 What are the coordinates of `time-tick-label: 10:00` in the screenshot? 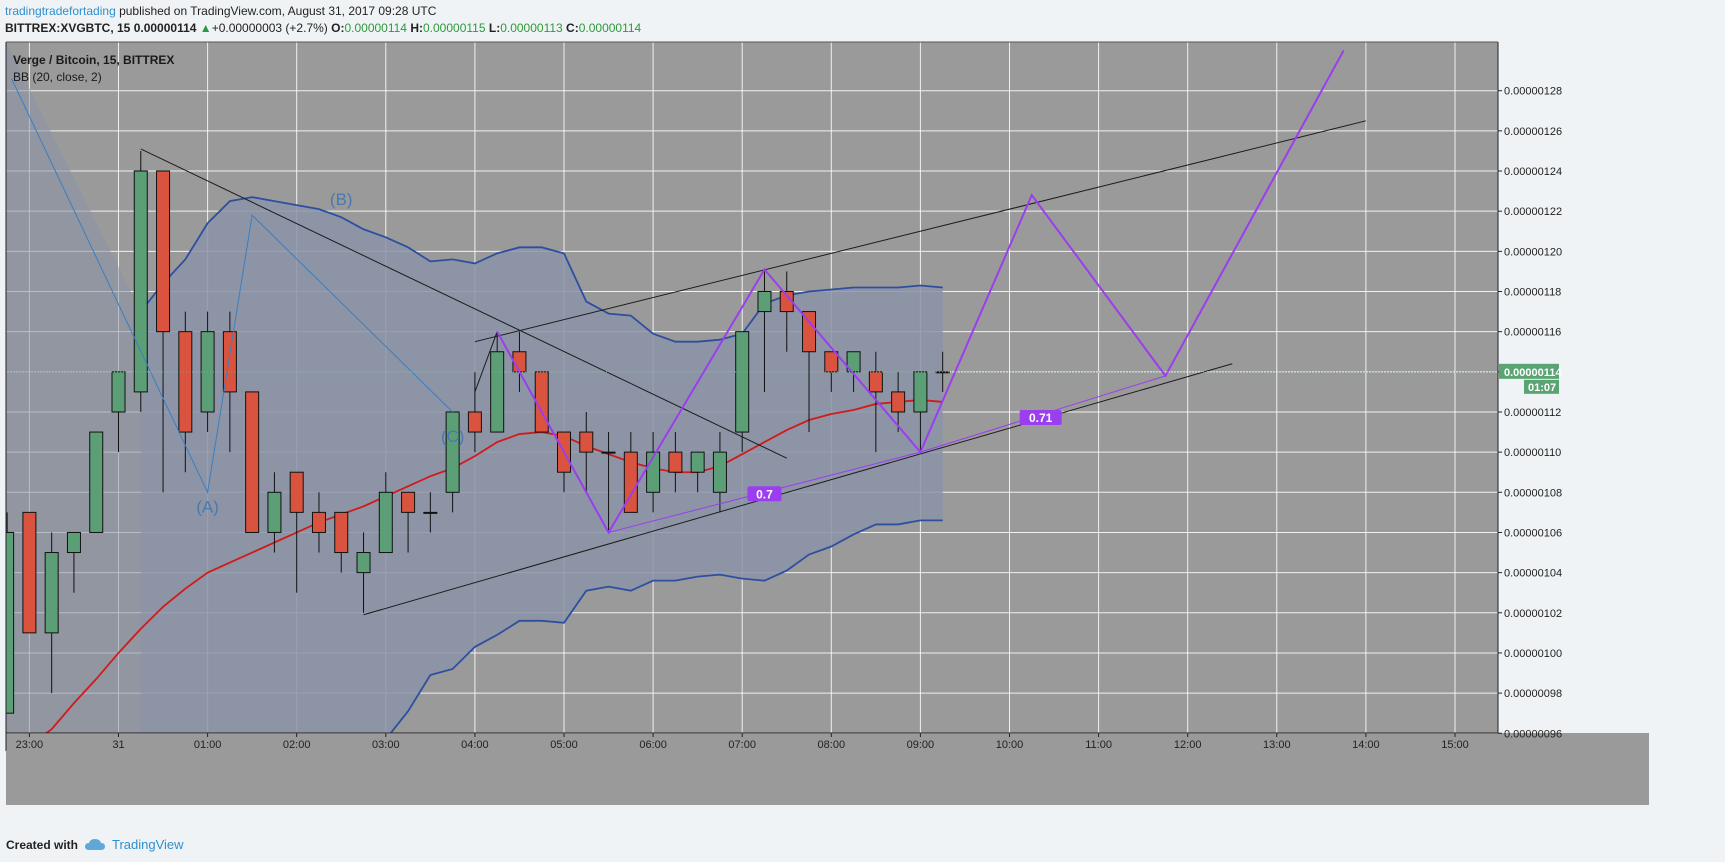 It's located at (1010, 745).